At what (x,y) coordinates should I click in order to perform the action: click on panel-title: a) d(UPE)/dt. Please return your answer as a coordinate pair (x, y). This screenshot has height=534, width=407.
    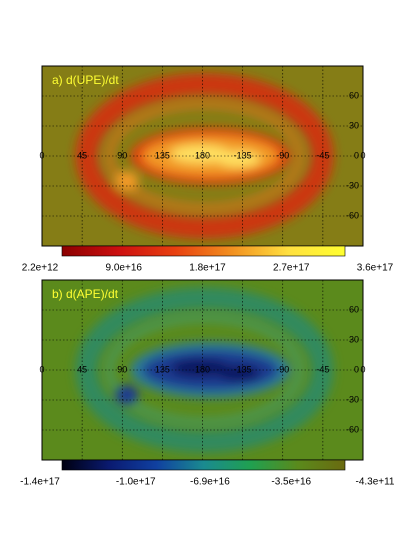
    Looking at the image, I should click on (85, 80).